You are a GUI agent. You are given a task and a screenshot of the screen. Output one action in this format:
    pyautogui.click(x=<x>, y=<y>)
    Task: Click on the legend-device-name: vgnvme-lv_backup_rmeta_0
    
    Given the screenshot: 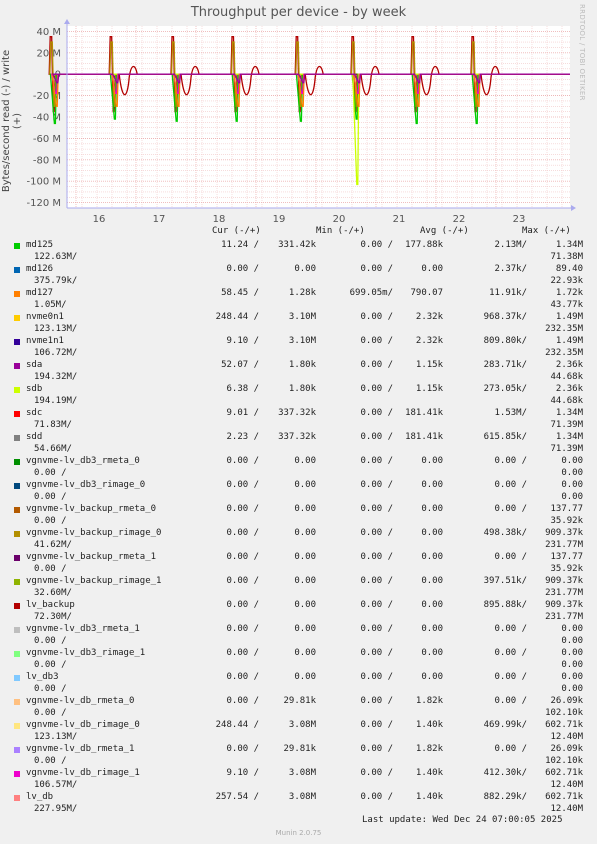 What is the action you would take?
    pyautogui.click(x=91, y=509)
    